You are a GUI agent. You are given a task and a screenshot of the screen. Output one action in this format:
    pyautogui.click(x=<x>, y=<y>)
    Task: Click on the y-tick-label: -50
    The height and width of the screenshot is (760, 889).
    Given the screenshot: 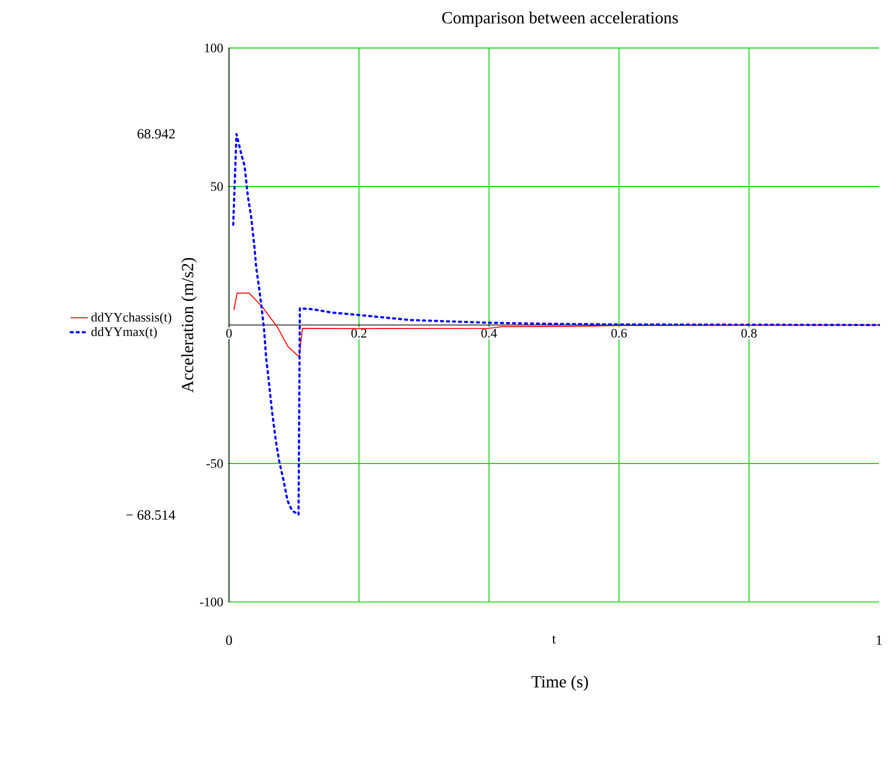 What is the action you would take?
    pyautogui.click(x=214, y=463)
    